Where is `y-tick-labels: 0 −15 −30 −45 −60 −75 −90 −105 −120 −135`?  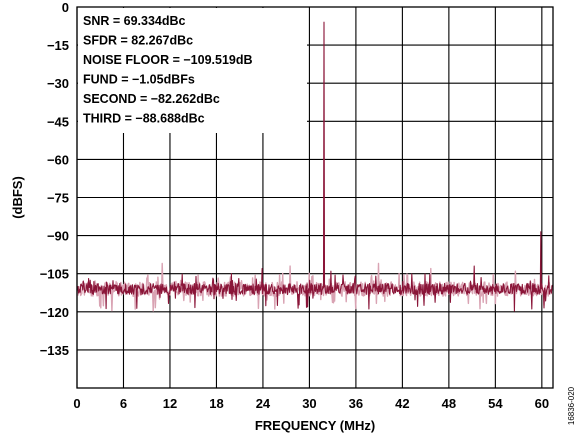 y-tick-labels: 0 −15 −30 −45 −60 −75 −90 −105 −120 −135 is located at coordinates (54, 179).